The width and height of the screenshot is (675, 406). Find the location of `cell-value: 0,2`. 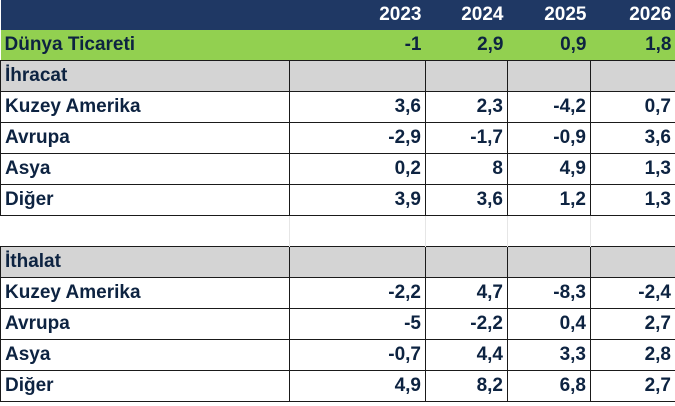

cell-value: 0,2 is located at coordinates (357, 169).